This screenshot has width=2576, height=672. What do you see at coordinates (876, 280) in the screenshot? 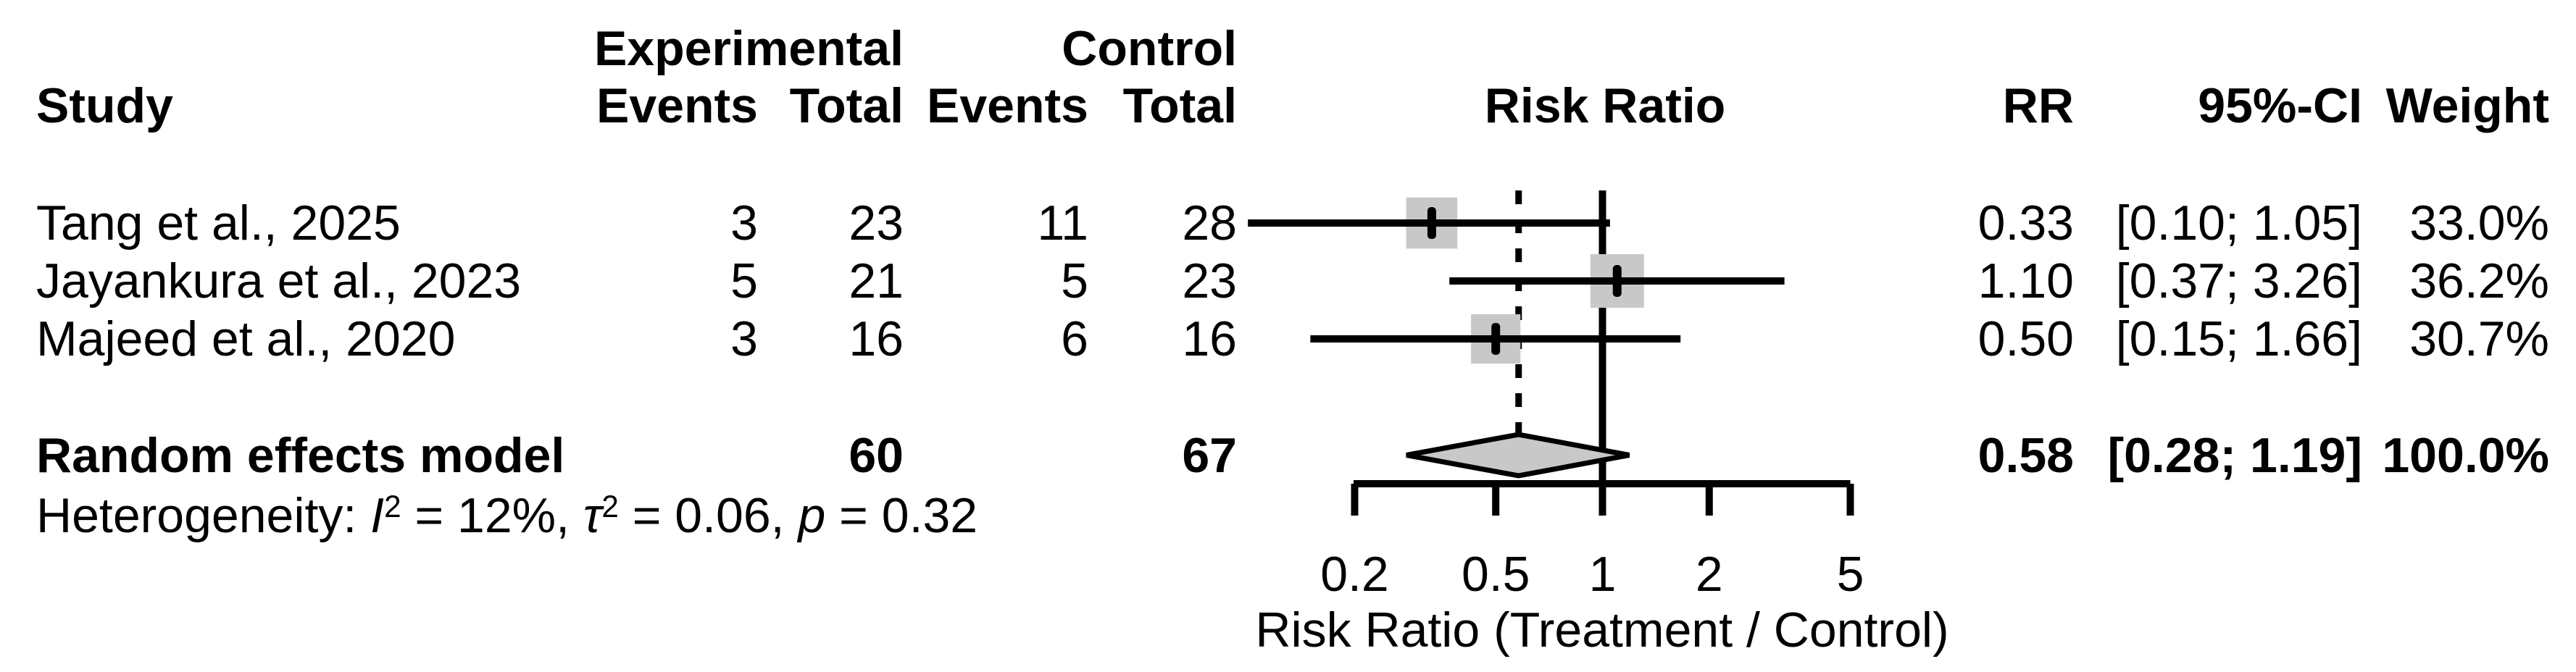
I see `exp-total-value: 21` at bounding box center [876, 280].